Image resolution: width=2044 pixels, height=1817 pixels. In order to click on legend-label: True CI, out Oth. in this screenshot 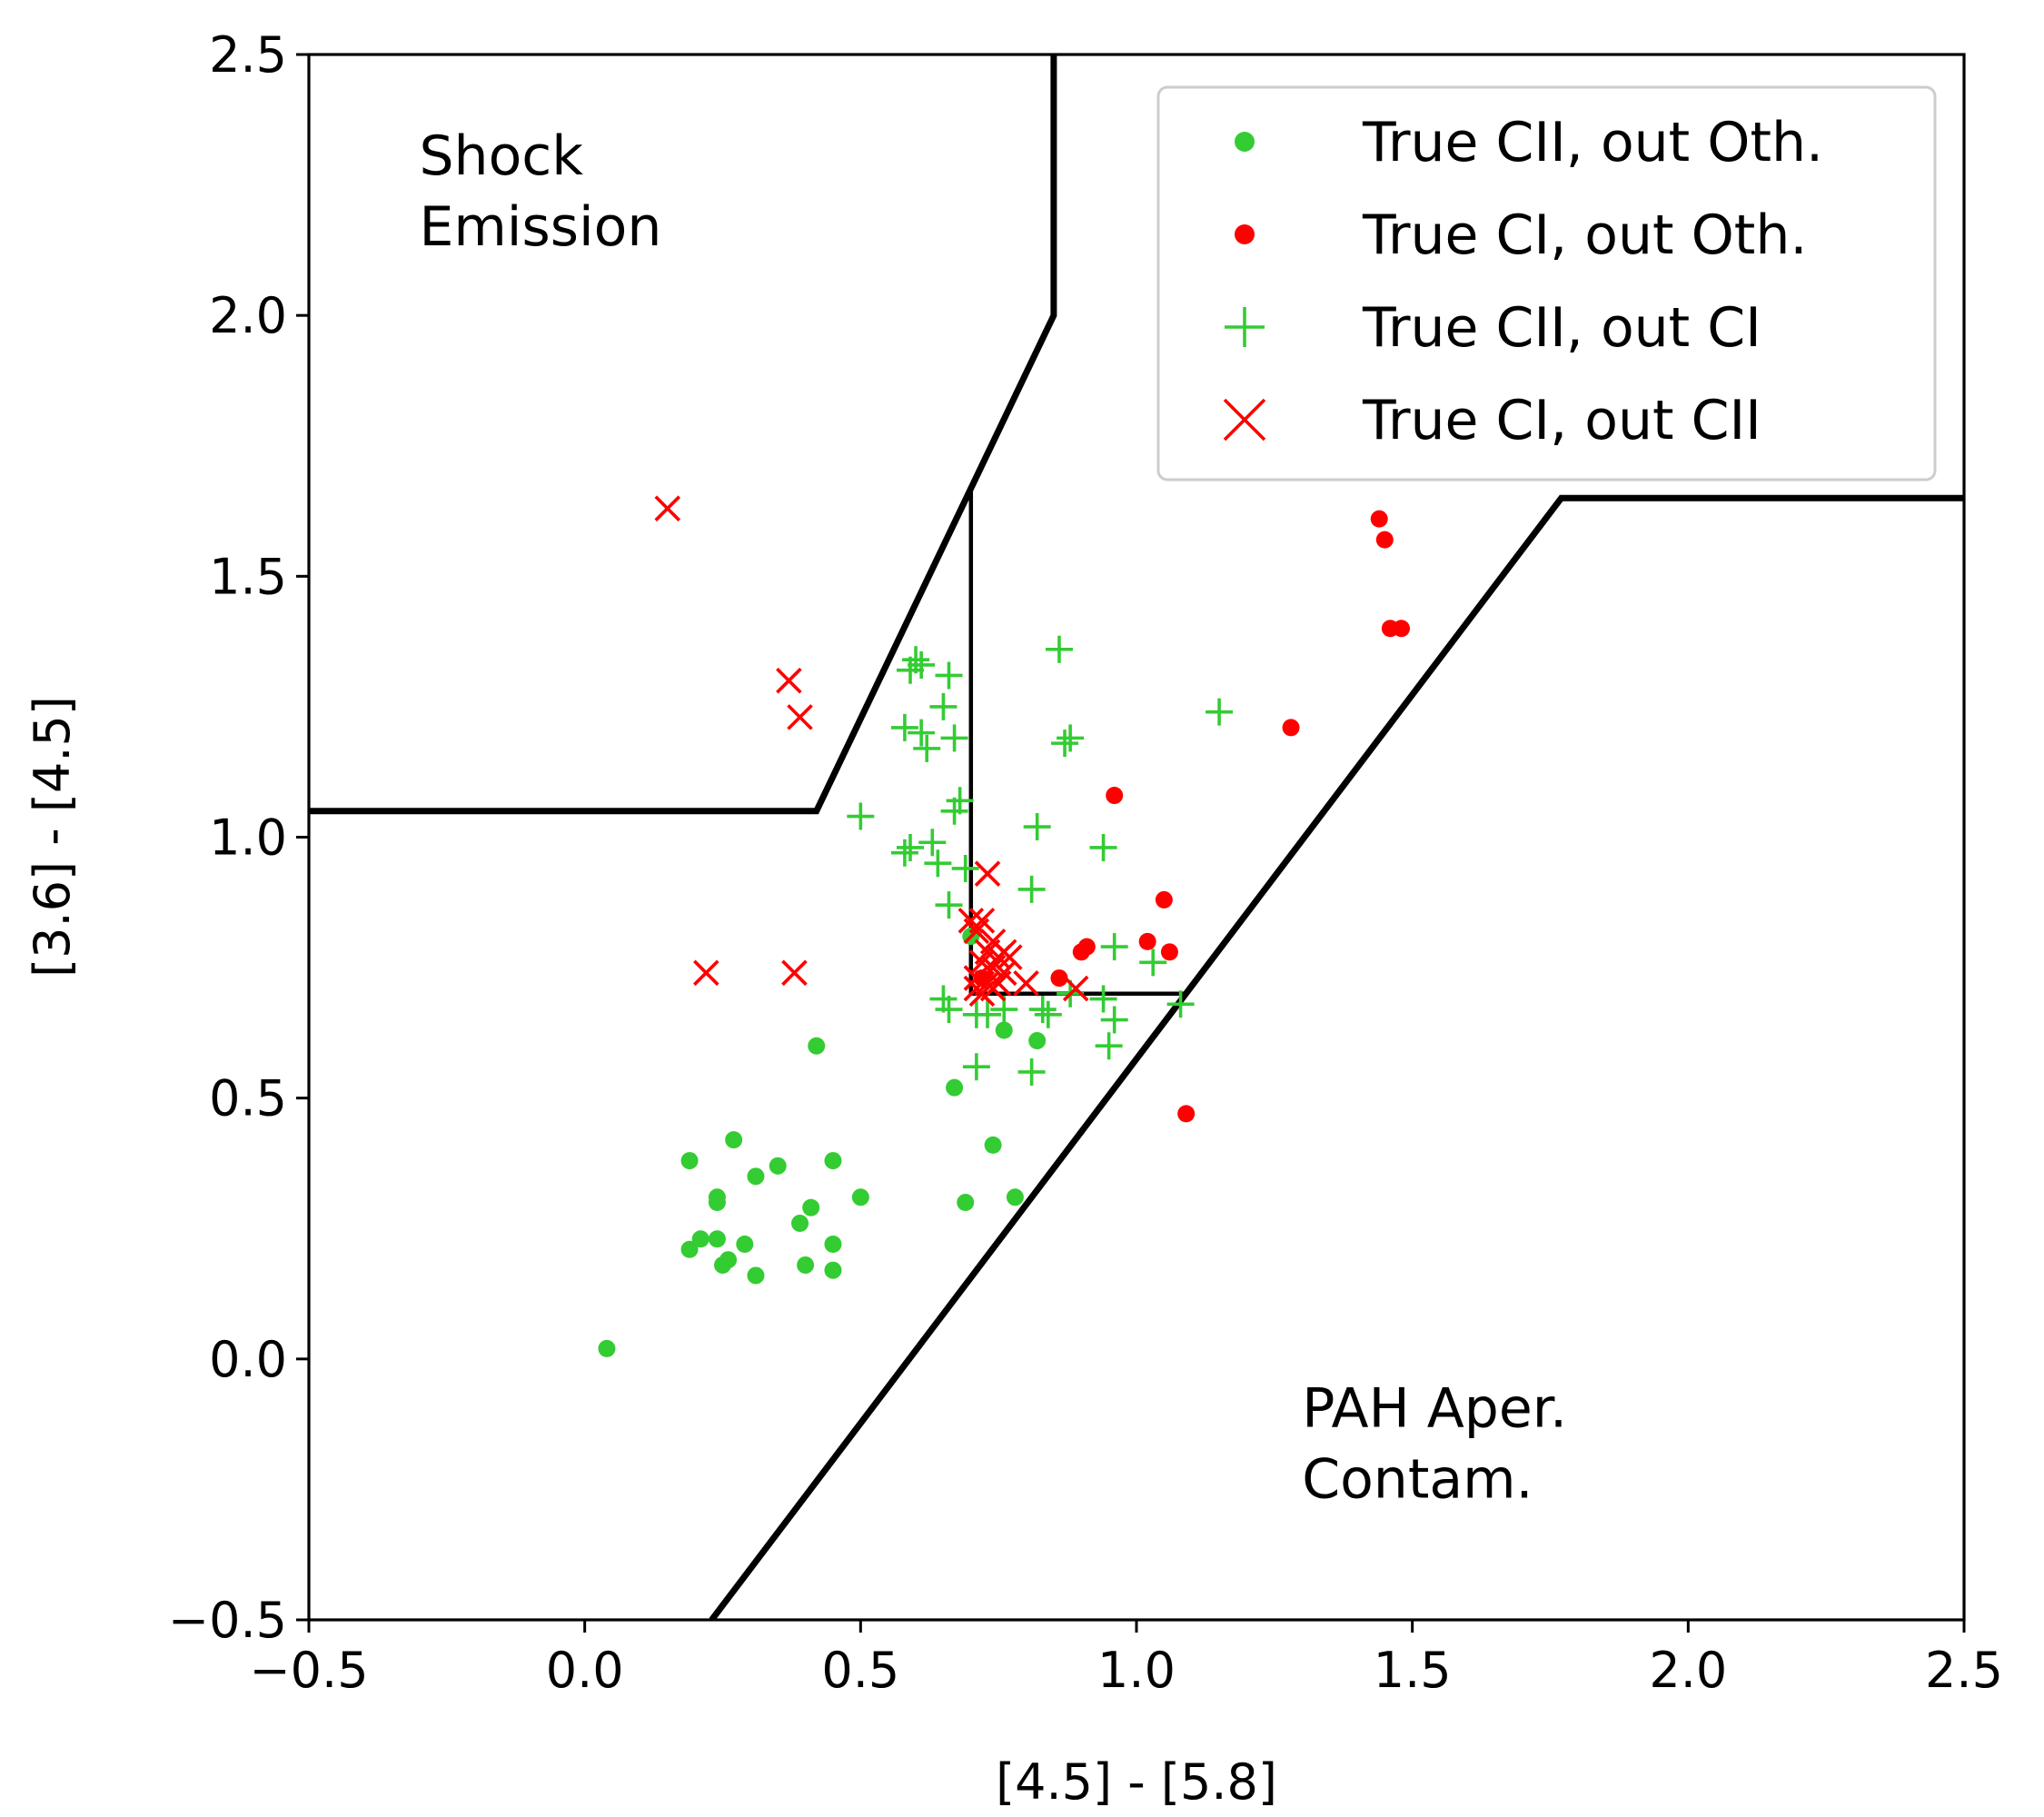, I will do `click(1584, 235)`.